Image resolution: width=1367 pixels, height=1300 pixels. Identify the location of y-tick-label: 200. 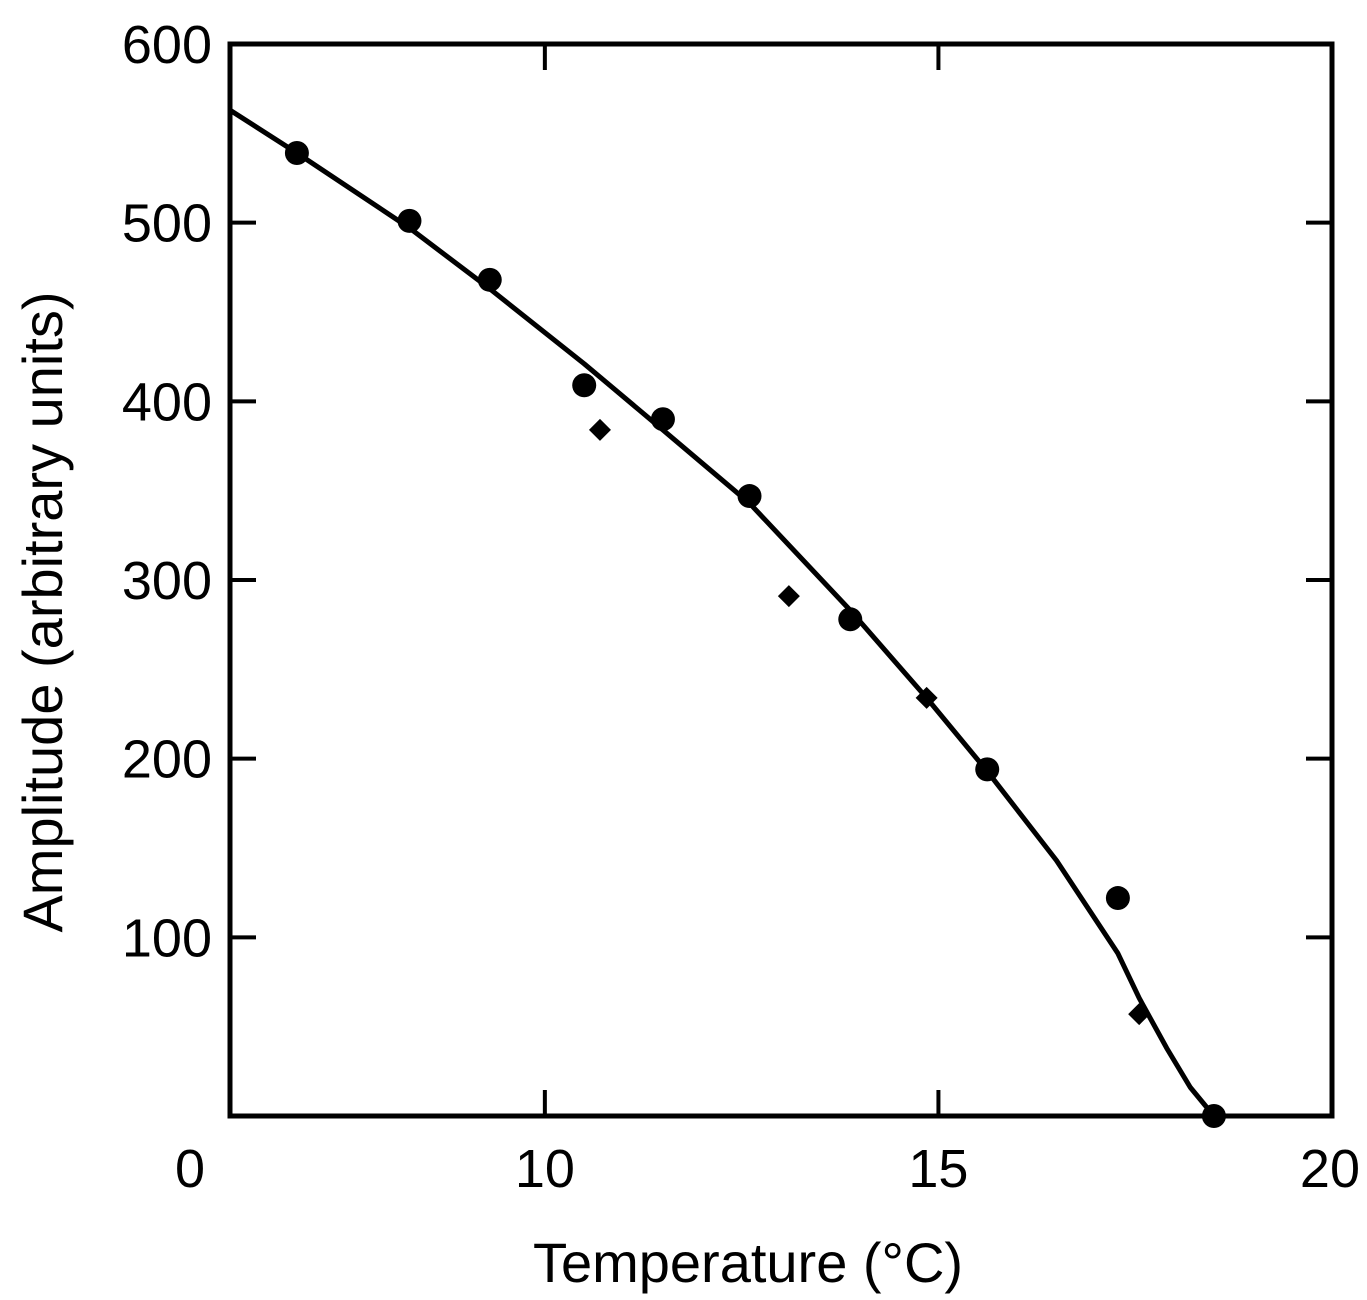
(167, 760).